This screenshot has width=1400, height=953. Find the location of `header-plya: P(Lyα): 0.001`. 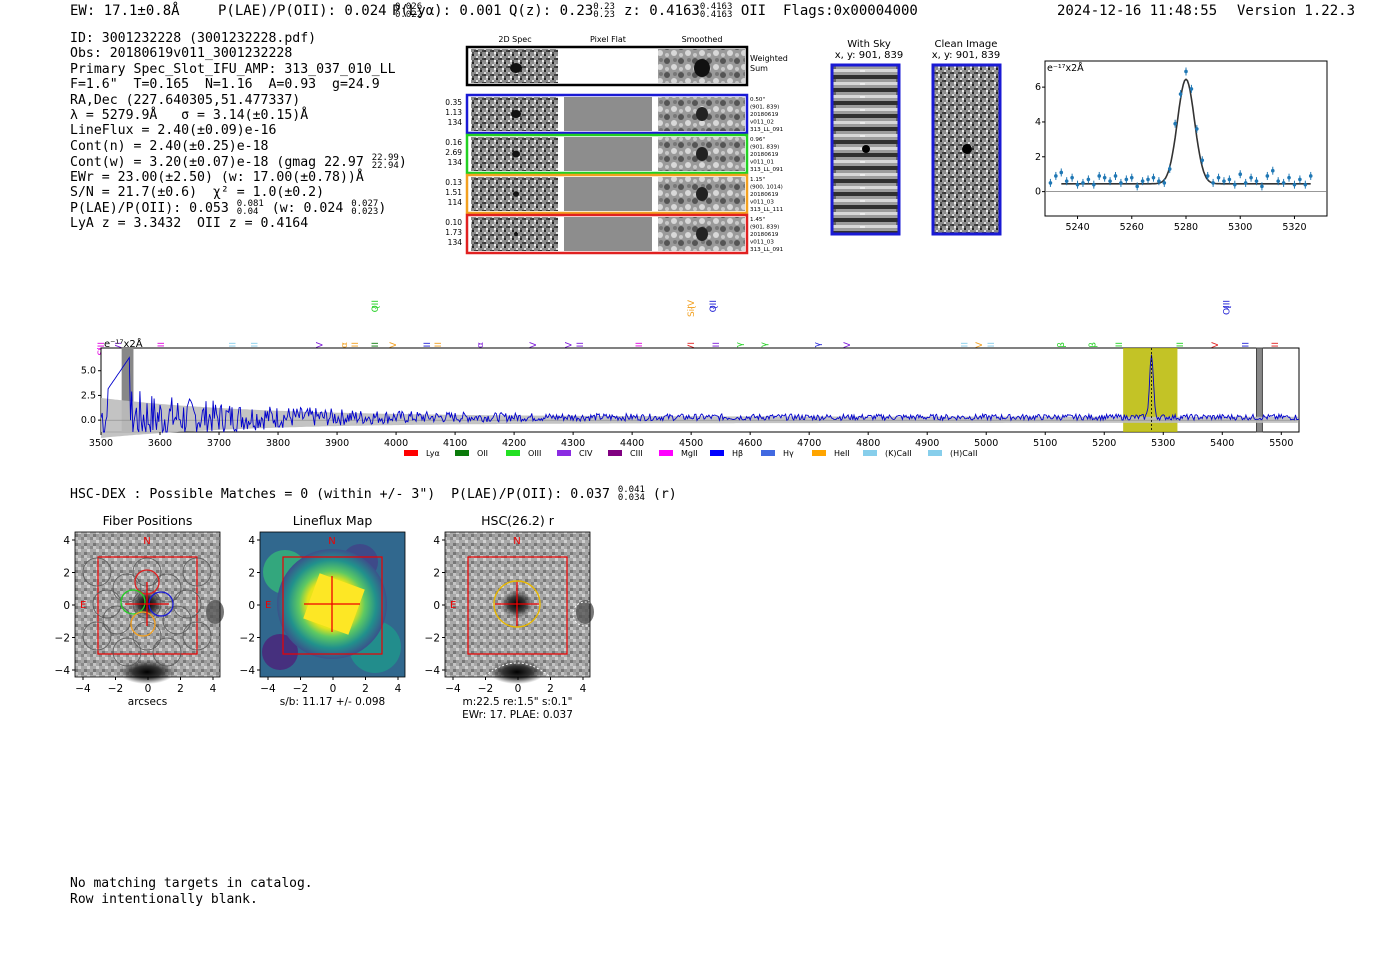

header-plya: P(Lyα): 0.001 is located at coordinates (447, 11).